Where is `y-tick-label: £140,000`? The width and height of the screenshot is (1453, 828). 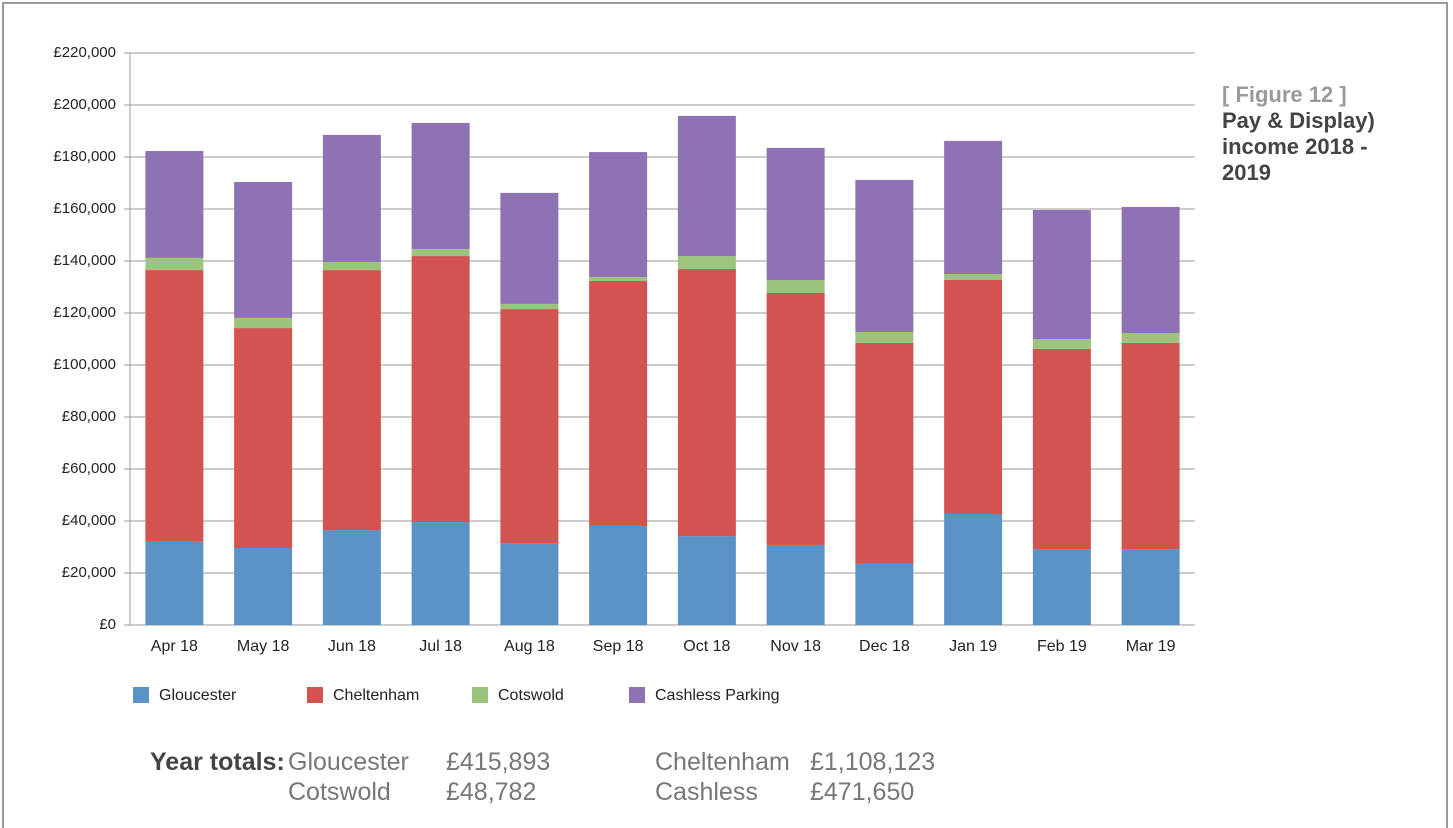
y-tick-label: £140,000 is located at coordinates (84, 260).